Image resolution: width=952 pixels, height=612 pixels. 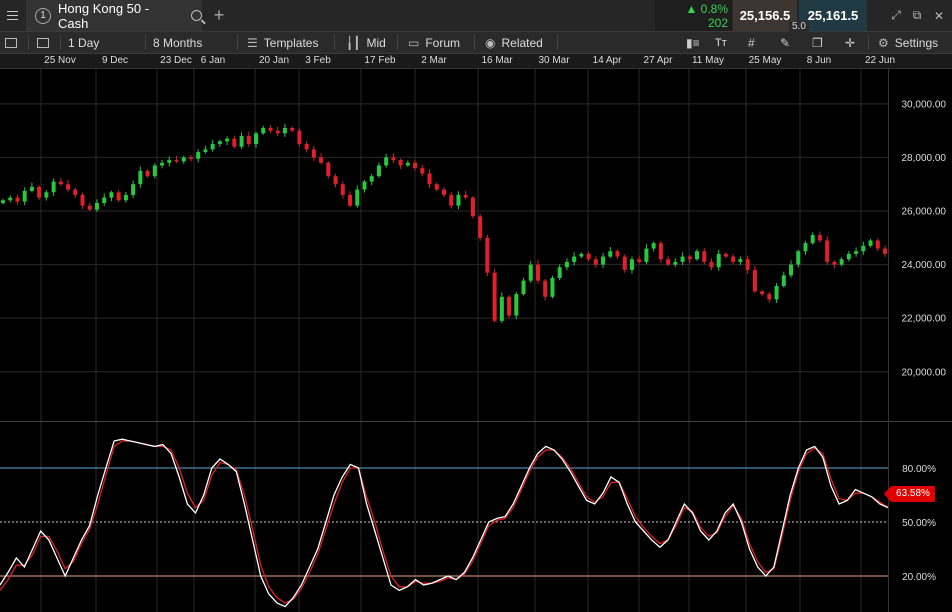 What do you see at coordinates (219, 15) in the screenshot?
I see `plus-icon: +` at bounding box center [219, 15].